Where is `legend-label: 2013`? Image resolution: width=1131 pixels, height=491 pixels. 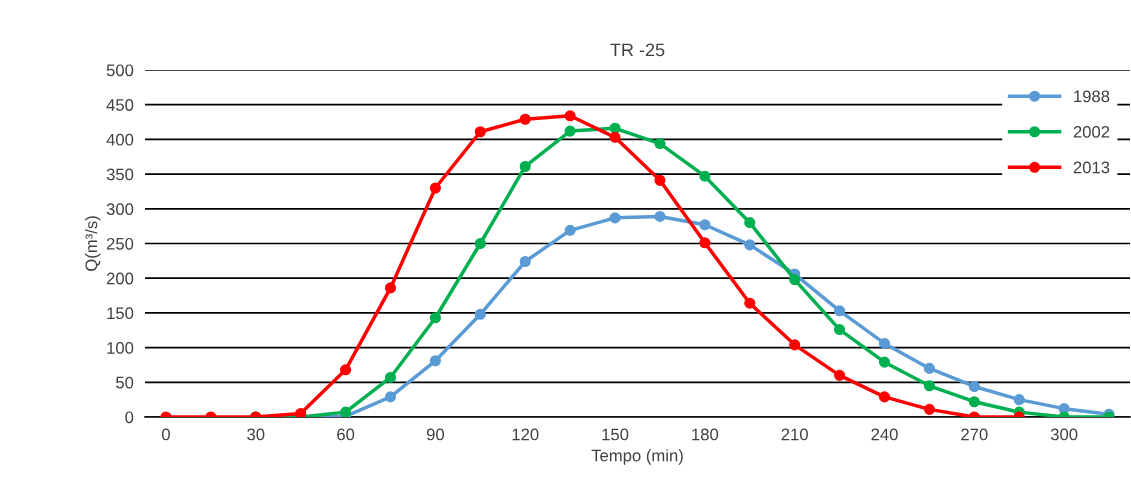 legend-label: 2013 is located at coordinates (1091, 167).